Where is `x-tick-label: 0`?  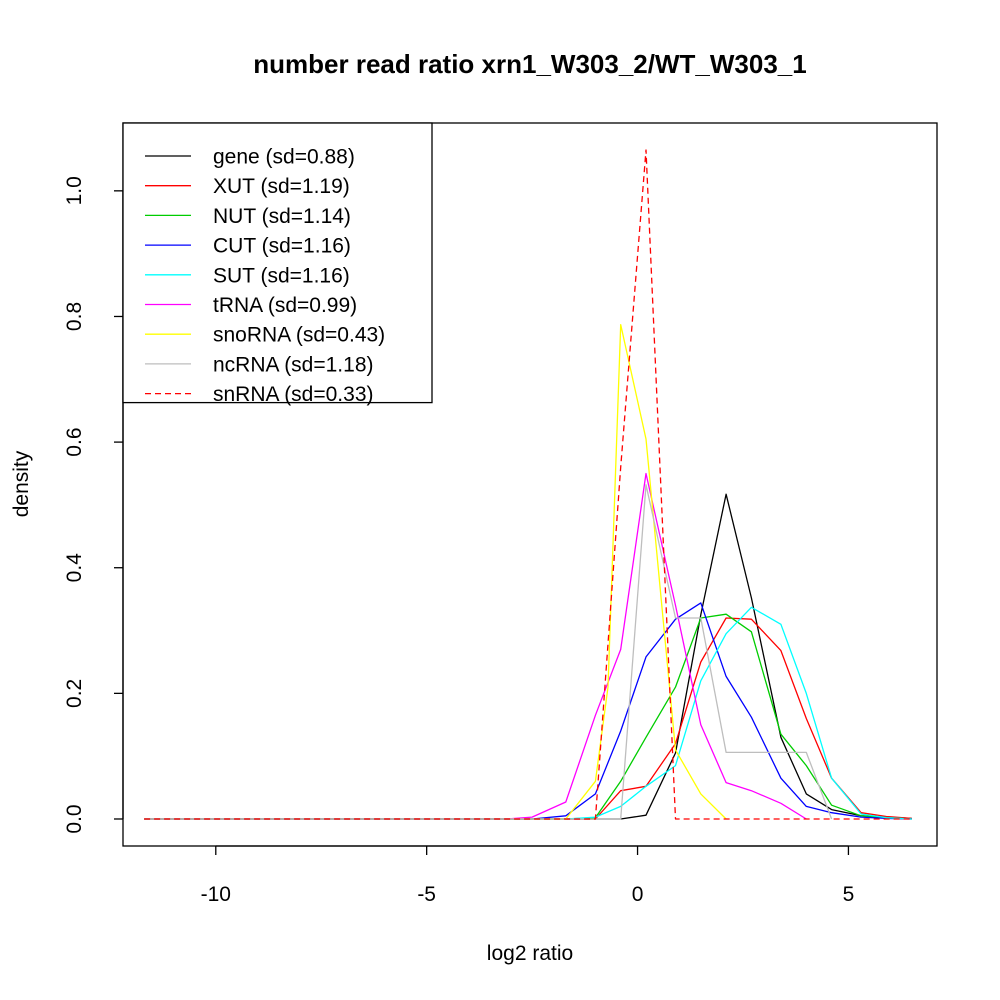 x-tick-label: 0 is located at coordinates (638, 894).